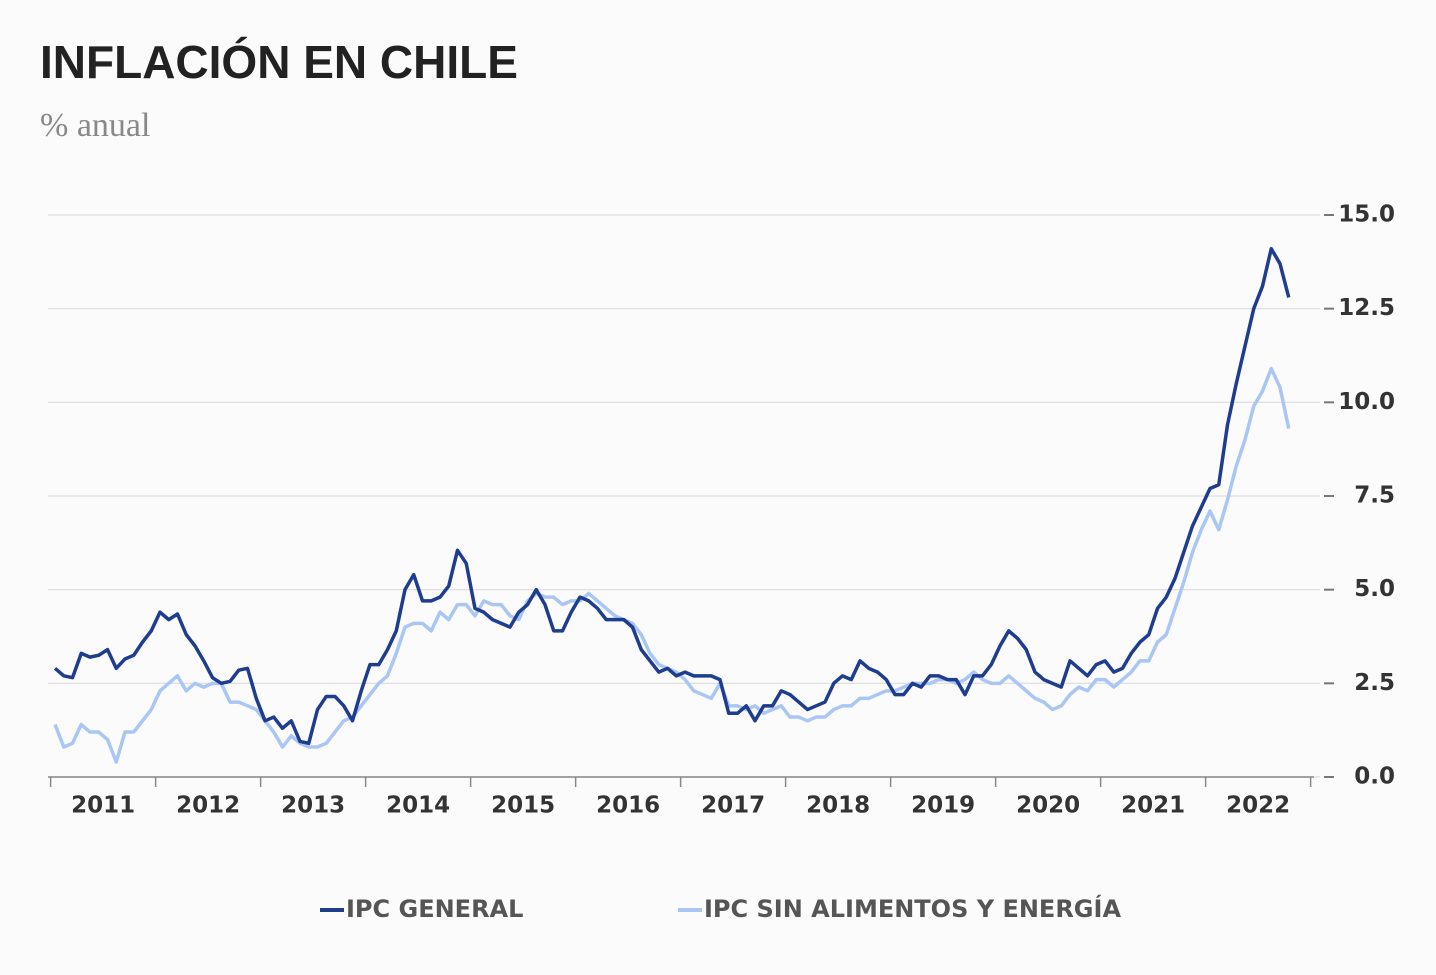  What do you see at coordinates (628, 806) in the screenshot?
I see `x-tick-label: 2016` at bounding box center [628, 806].